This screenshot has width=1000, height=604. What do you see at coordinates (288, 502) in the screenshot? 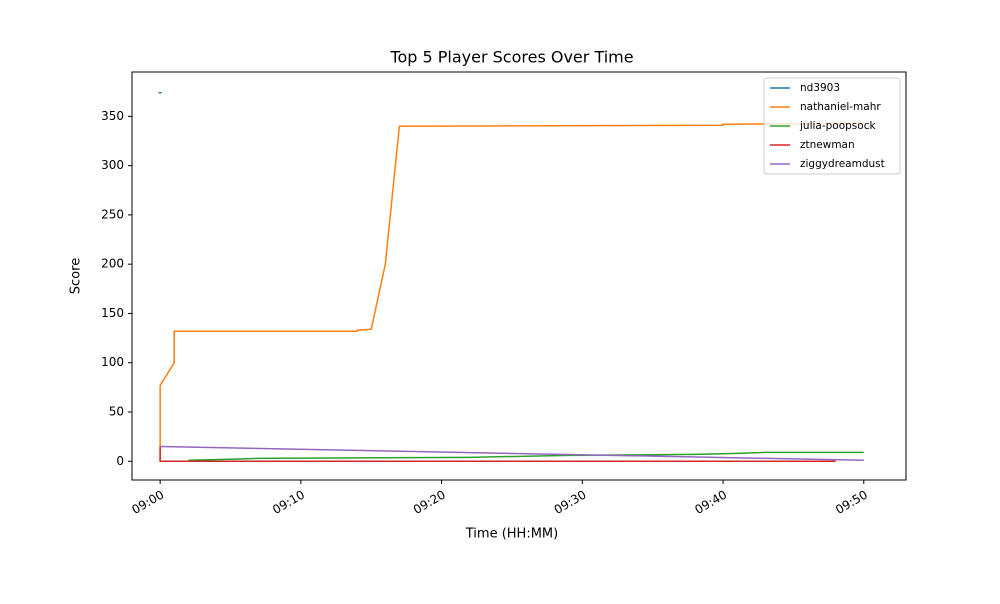
I see `x-tick-label: 09:10` at bounding box center [288, 502].